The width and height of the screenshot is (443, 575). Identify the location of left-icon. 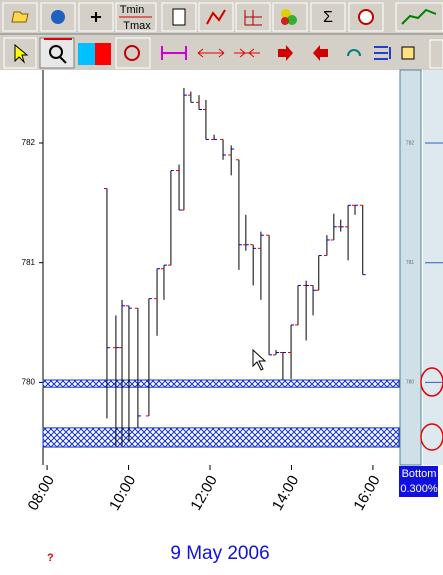
(320, 53).